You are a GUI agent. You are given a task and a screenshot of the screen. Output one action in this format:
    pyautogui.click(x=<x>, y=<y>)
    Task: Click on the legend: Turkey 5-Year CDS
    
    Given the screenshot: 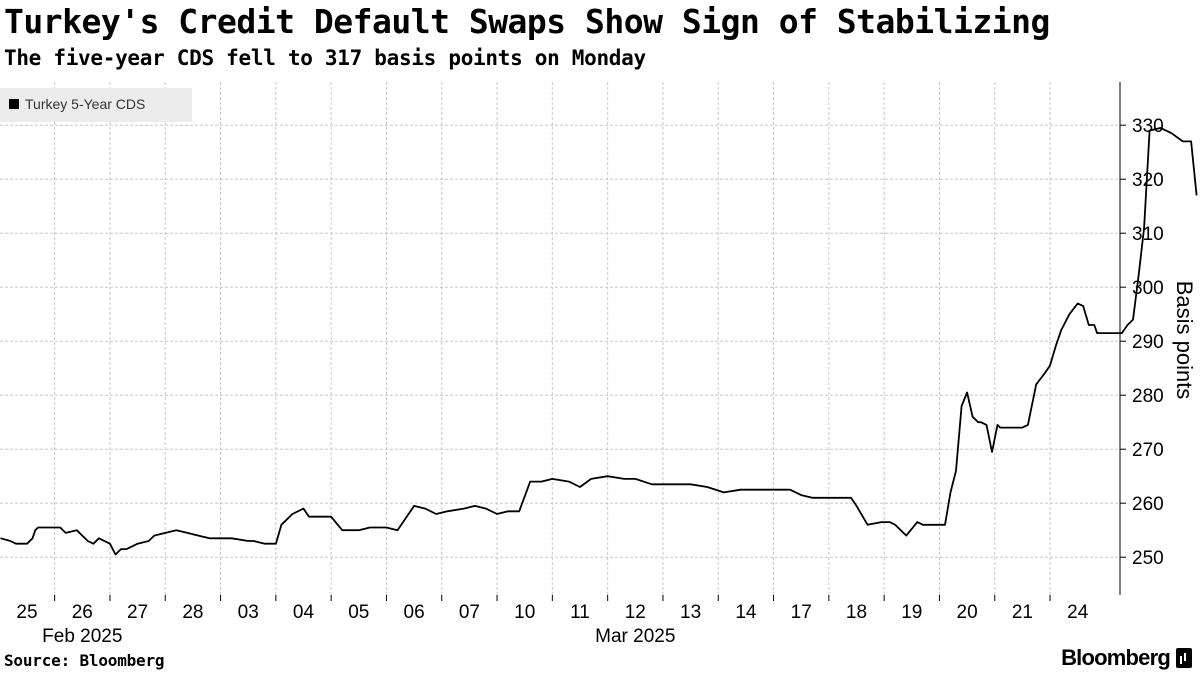 What is the action you would take?
    pyautogui.click(x=96, y=105)
    